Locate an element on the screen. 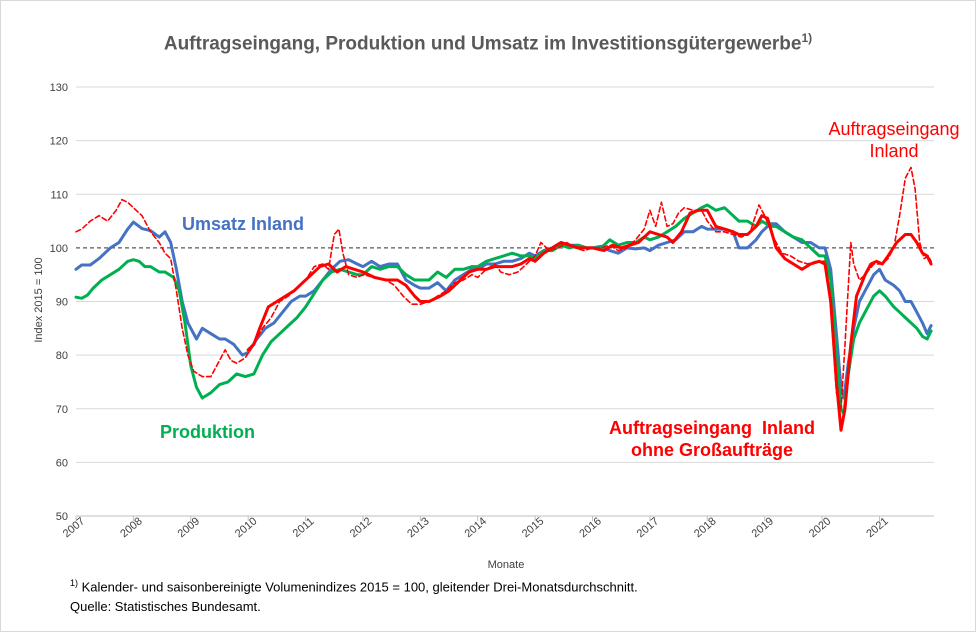 This screenshot has height=632, width=976. y-tick-label-70: 70 is located at coordinates (62, 410).